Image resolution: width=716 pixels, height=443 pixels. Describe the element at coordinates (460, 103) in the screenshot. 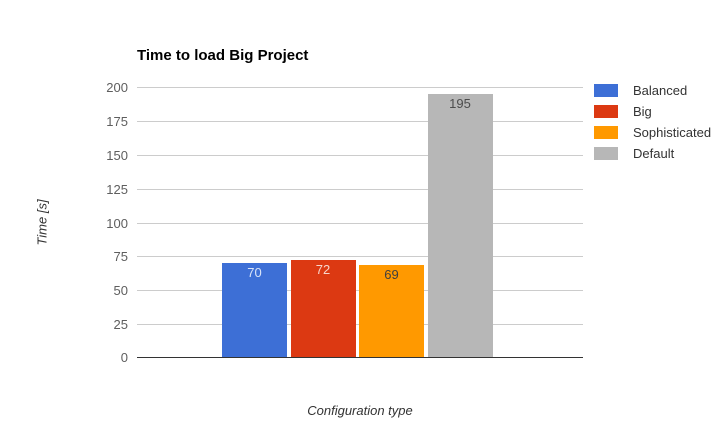

I see `bar-value-label-default: 195` at that location.